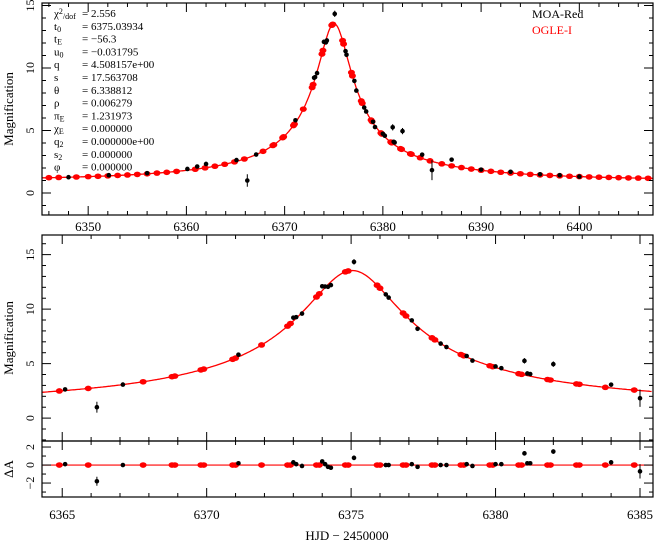 The height and width of the screenshot is (544, 655). I want to click on fit-parameter-label: πE, so click(59, 116).